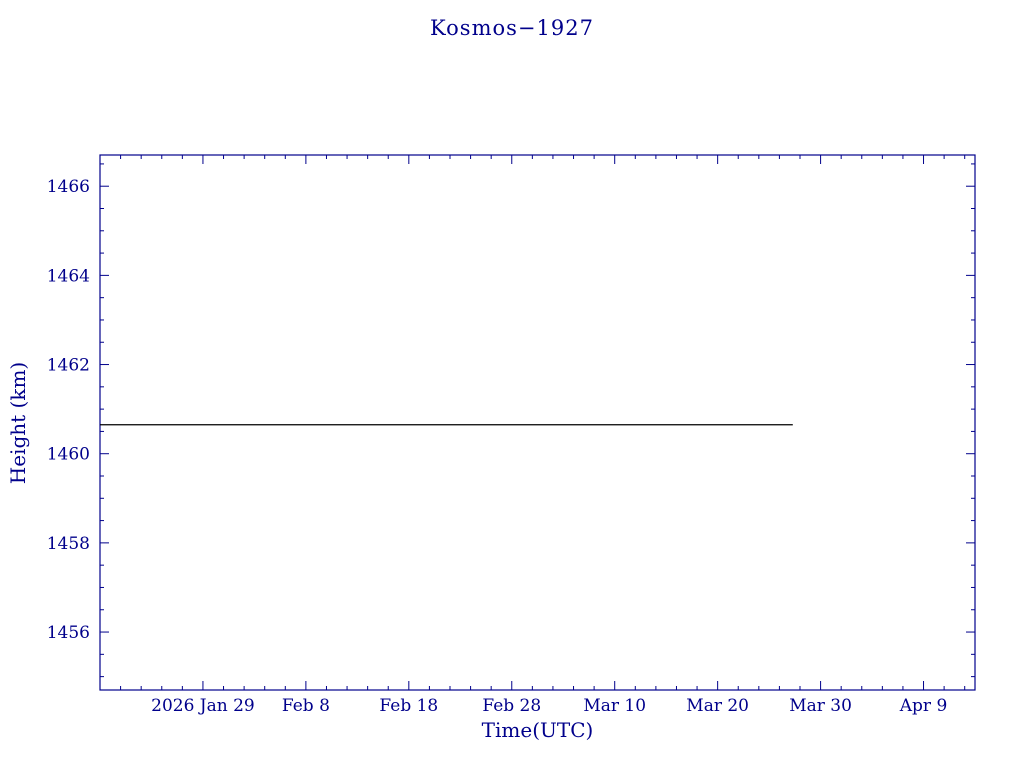 This screenshot has height=768, width=1024. I want to click on x-tick-label: 2026 Jan 29, so click(203, 706).